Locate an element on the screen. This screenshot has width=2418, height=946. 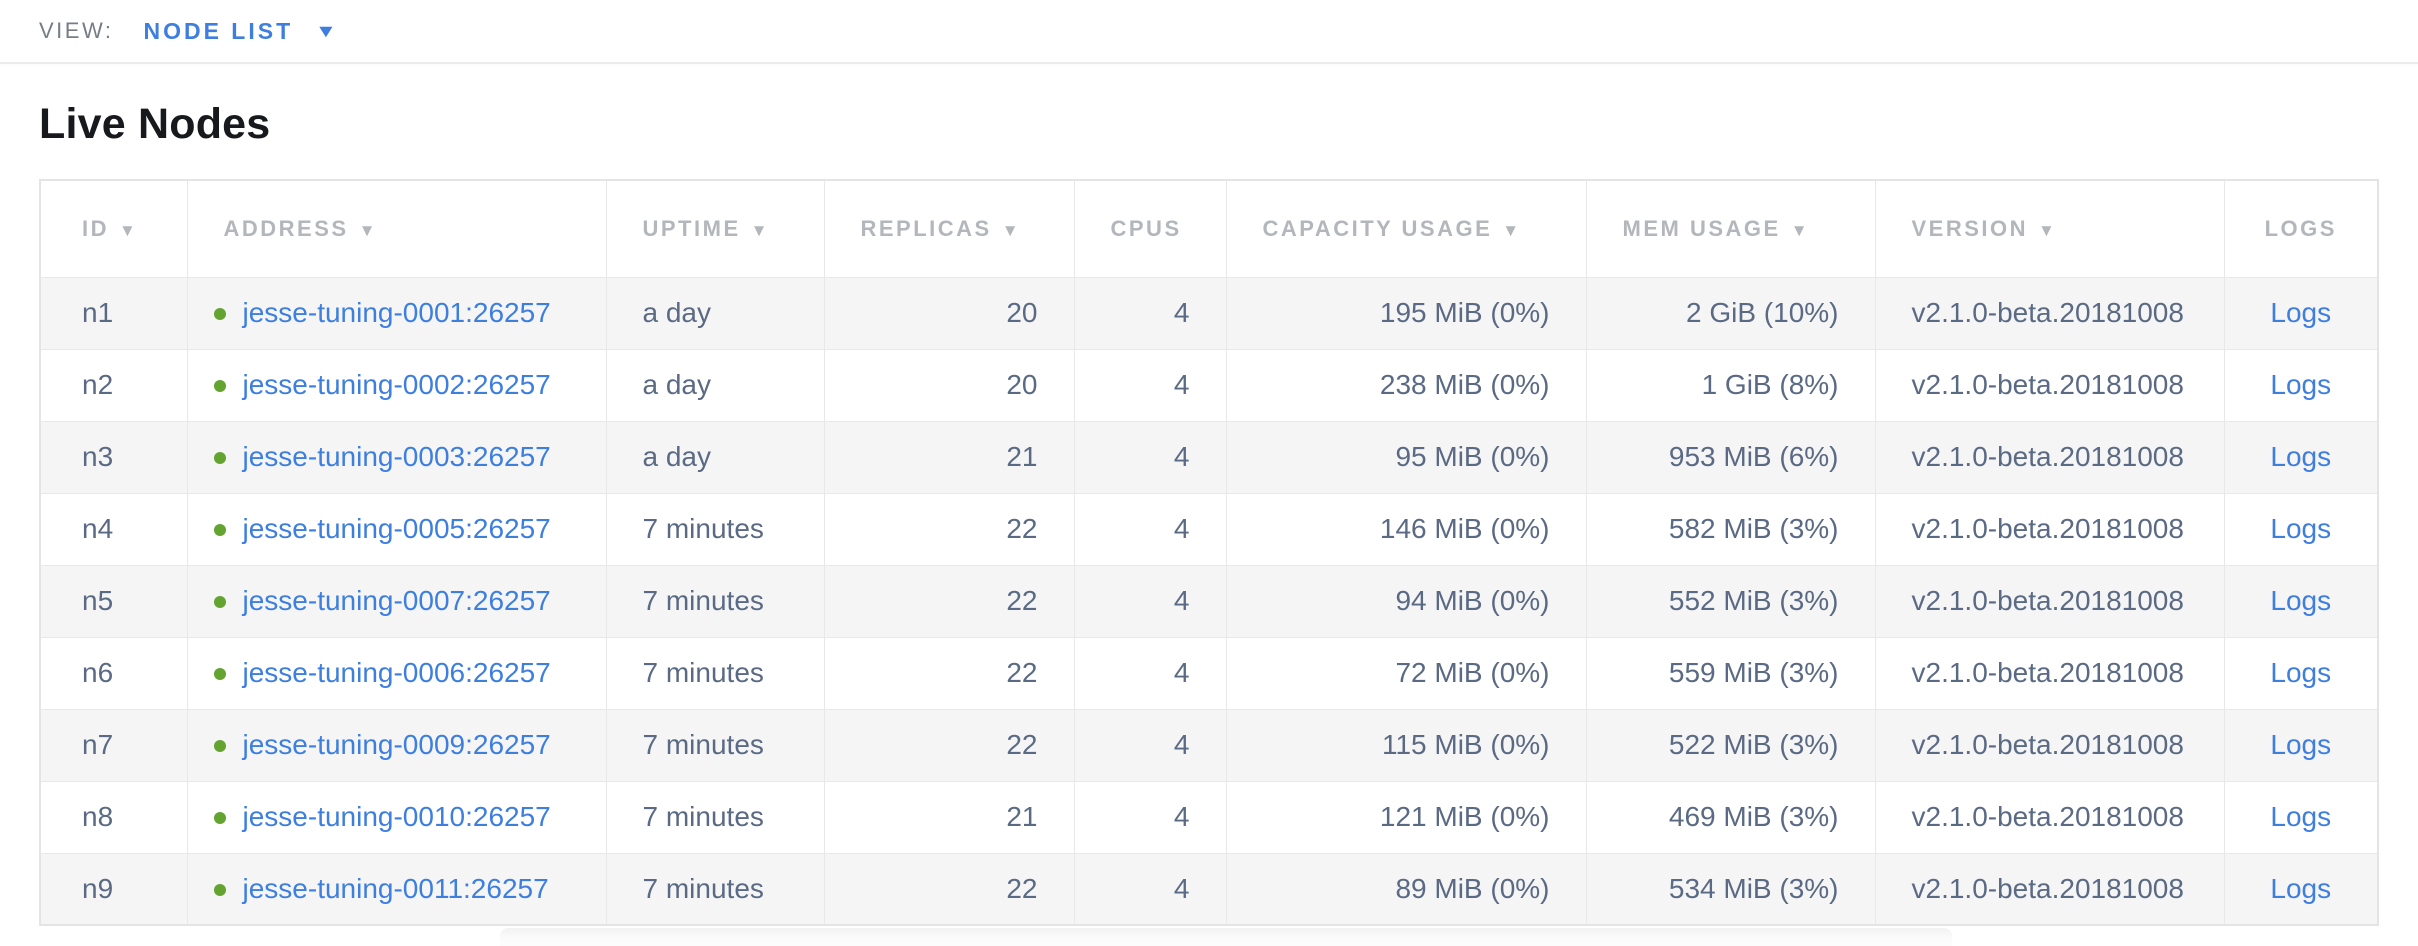
node-mem-usage-cell: 559 MiB (3%) is located at coordinates (1730, 672).